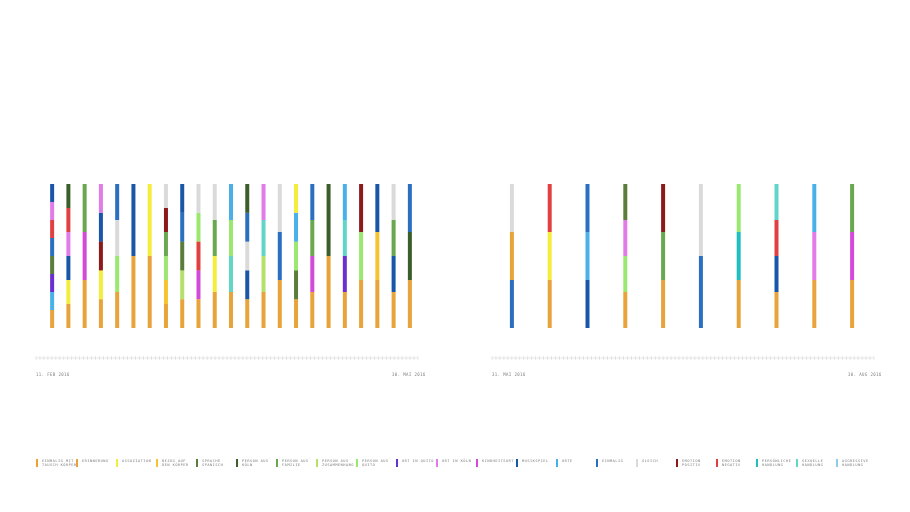 The image size is (910, 512). What do you see at coordinates (213, 463) in the screenshot?
I see `legend-label: Sprache Spanisch` at bounding box center [213, 463].